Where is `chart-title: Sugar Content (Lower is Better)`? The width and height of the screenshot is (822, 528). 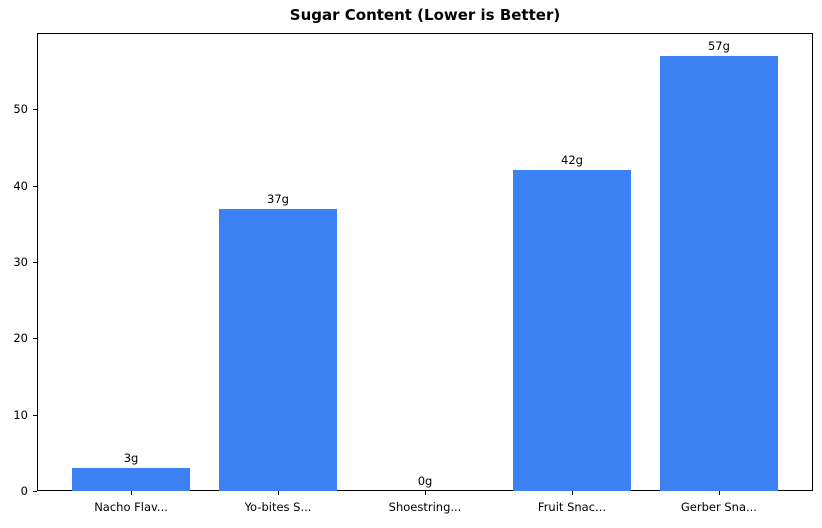 chart-title: Sugar Content (Lower is Better) is located at coordinates (425, 15).